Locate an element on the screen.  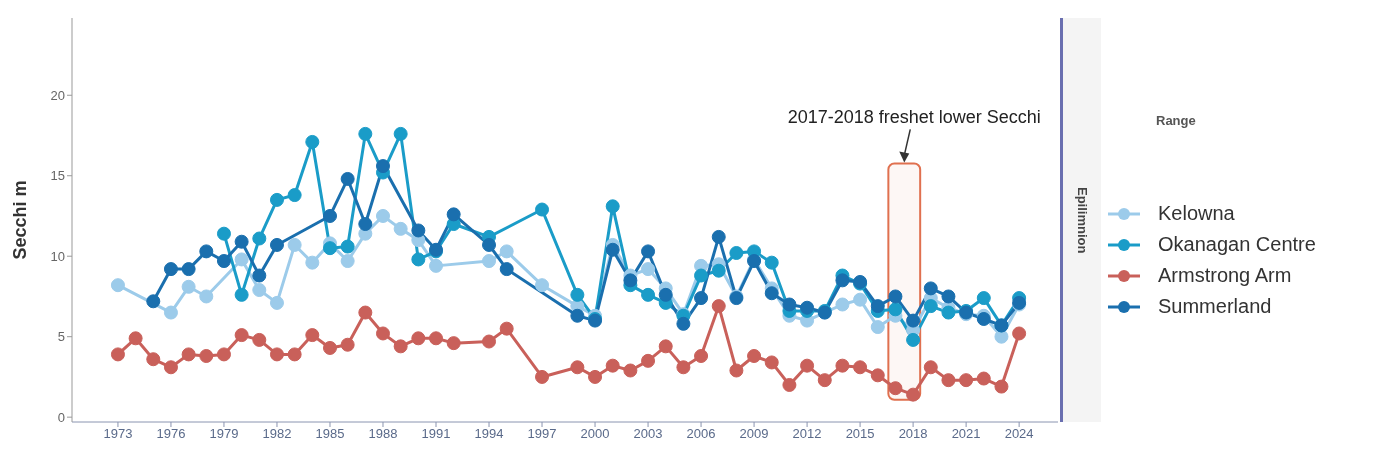
legend-label: Summerland is located at coordinates (1215, 306).